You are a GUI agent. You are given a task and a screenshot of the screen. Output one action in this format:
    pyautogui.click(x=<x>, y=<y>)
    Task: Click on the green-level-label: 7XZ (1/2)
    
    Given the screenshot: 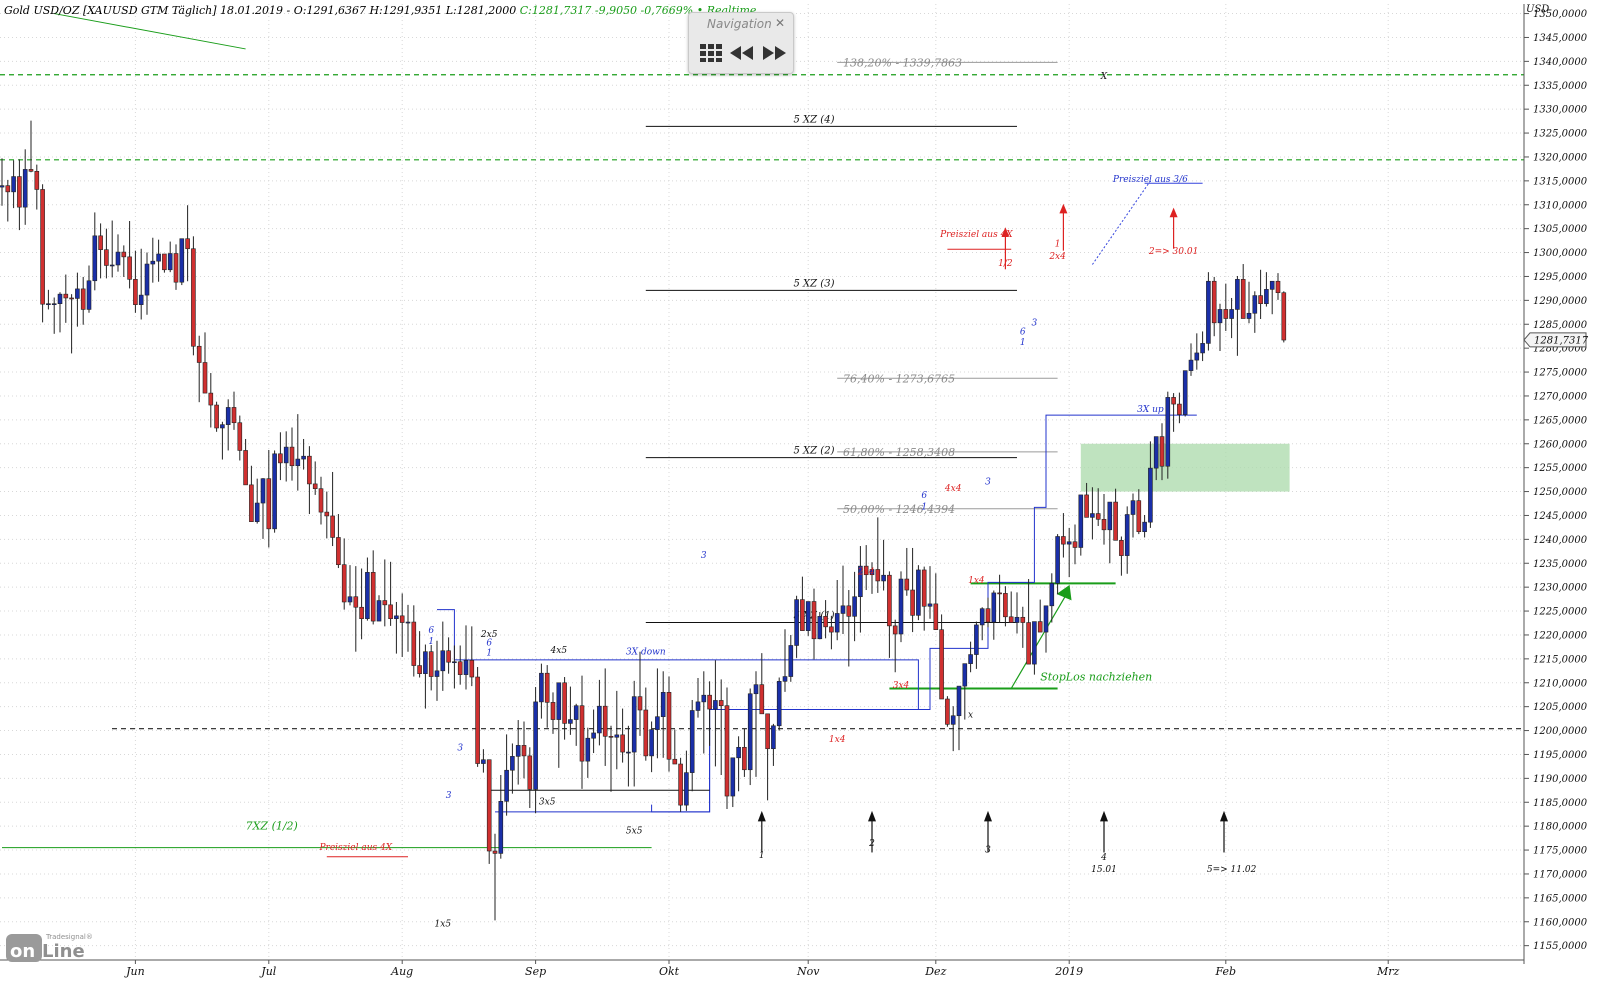 What is the action you would take?
    pyautogui.click(x=272, y=826)
    